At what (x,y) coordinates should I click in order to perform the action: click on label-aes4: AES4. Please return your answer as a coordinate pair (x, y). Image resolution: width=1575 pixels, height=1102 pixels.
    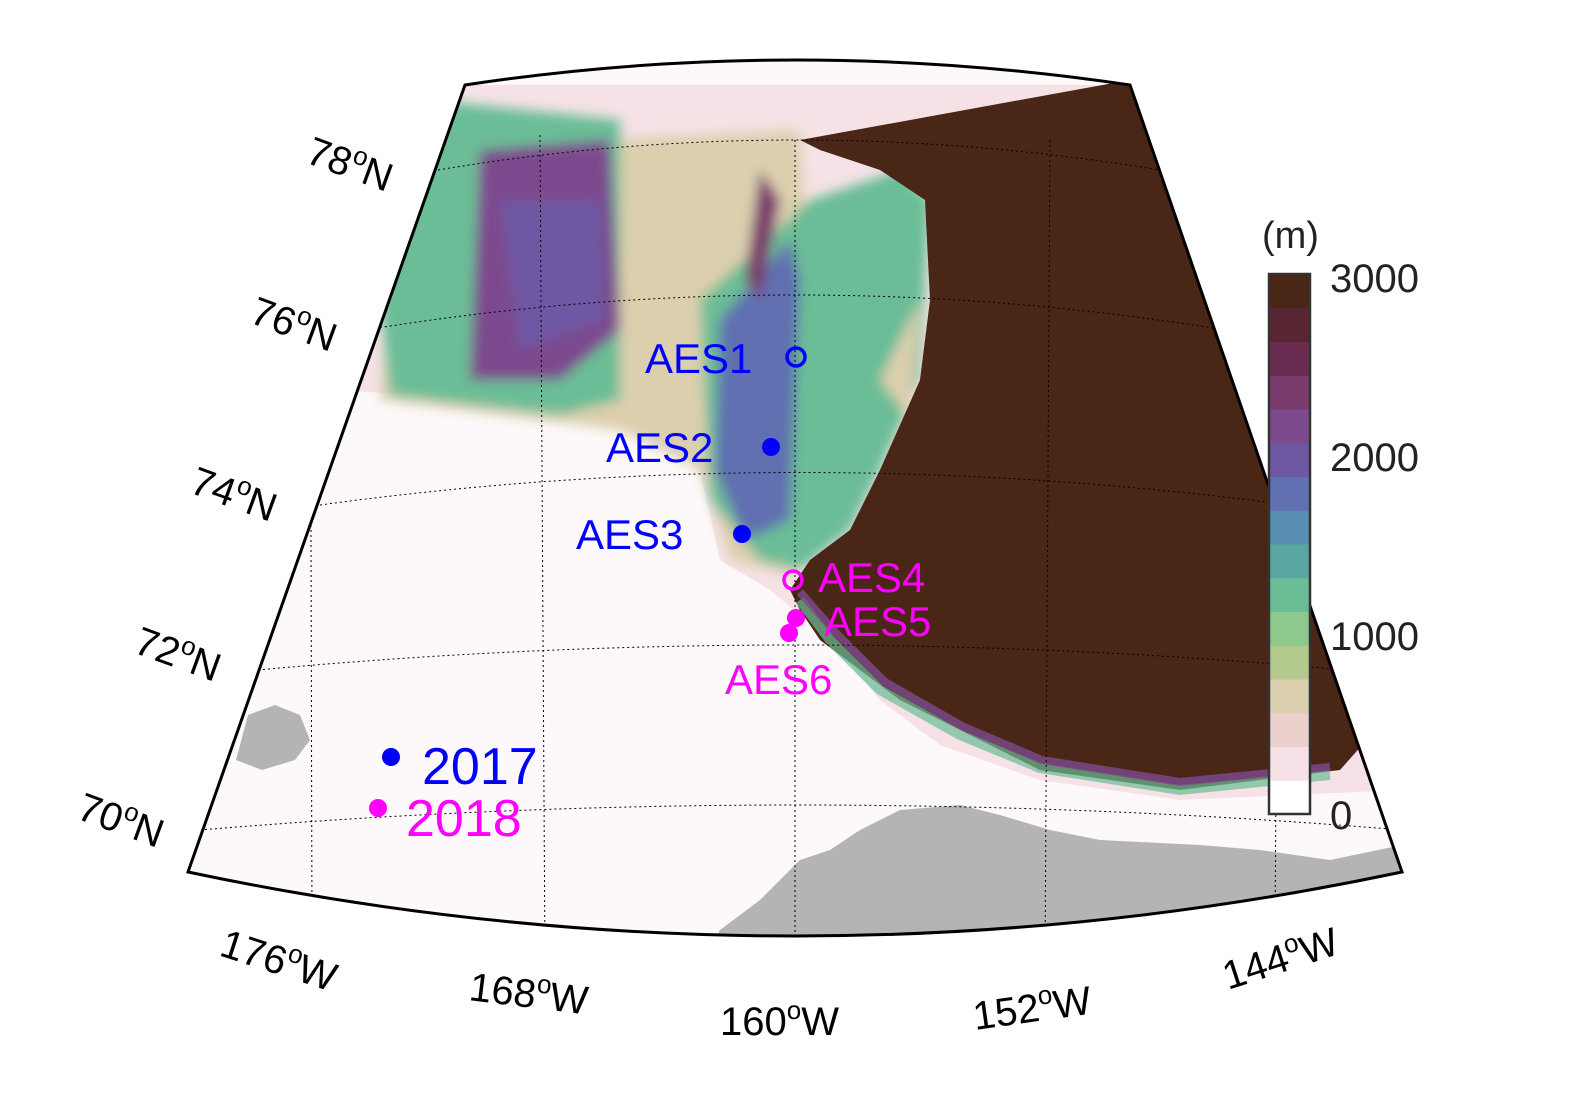
    Looking at the image, I should click on (871, 577).